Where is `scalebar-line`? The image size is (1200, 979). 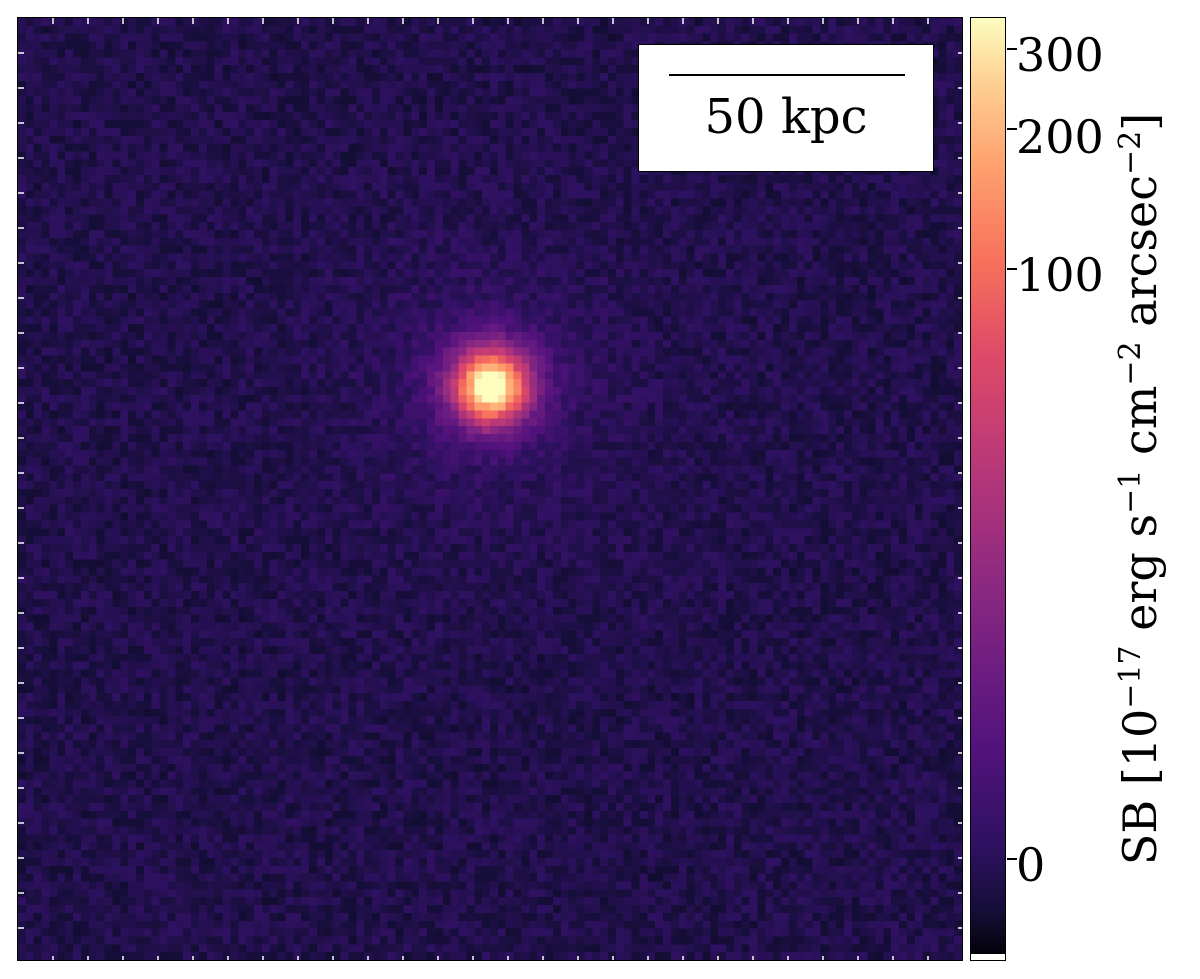
scalebar-line is located at coordinates (787, 75).